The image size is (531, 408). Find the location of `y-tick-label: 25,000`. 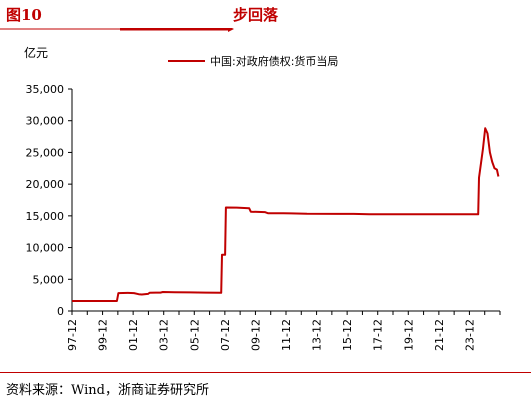

y-tick-label: 25,000 is located at coordinates (45, 152).